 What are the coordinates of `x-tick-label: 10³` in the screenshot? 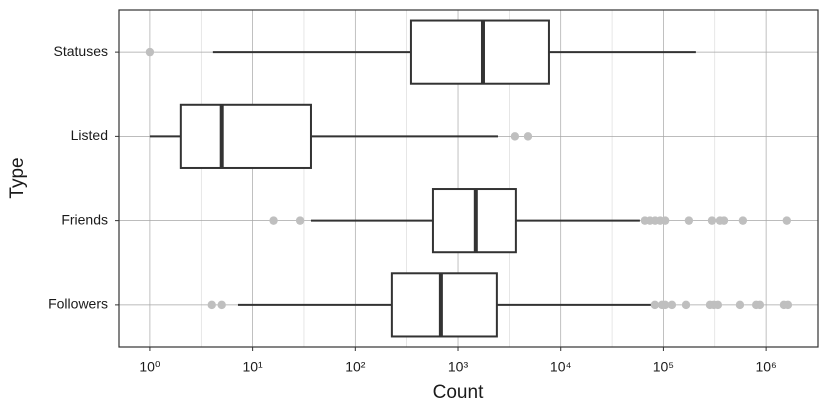 It's located at (458, 367).